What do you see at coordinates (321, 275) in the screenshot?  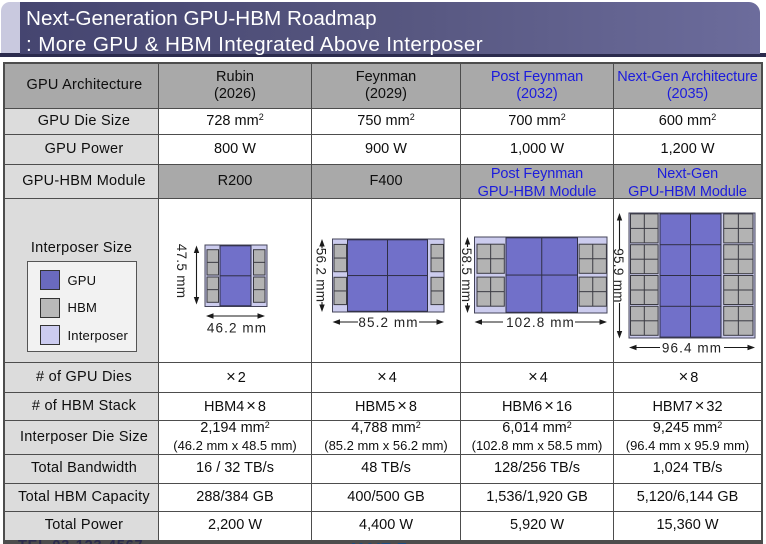 I see `svg-text: 56.2 mm` at bounding box center [321, 275].